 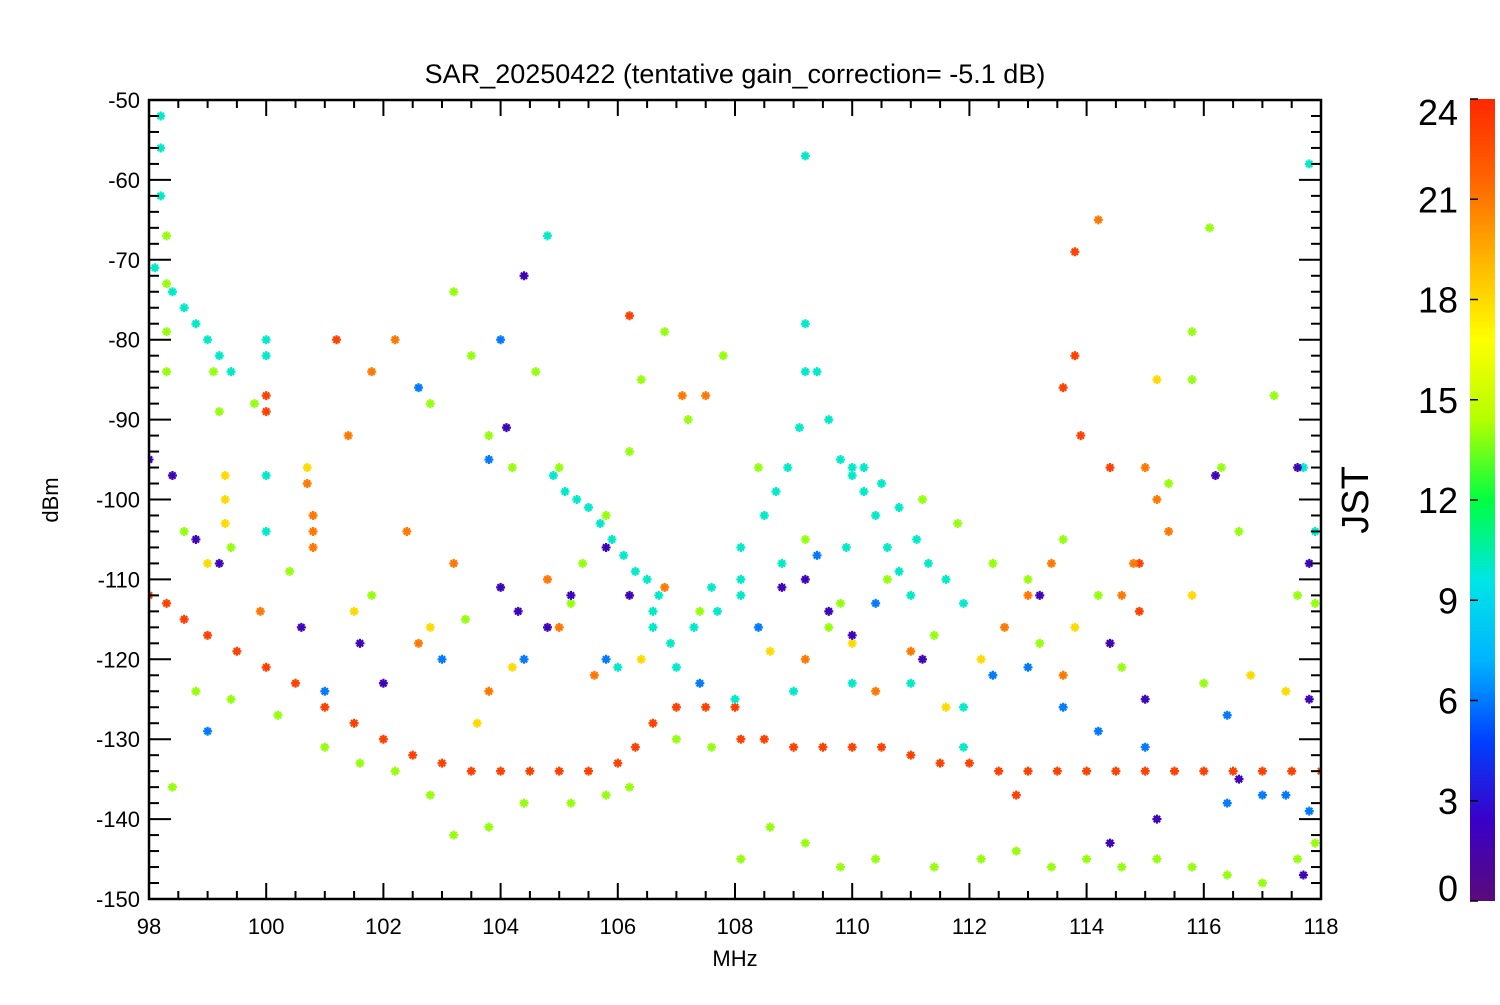 What do you see at coordinates (124, 340) in the screenshot?
I see `y-tick-label: -80` at bounding box center [124, 340].